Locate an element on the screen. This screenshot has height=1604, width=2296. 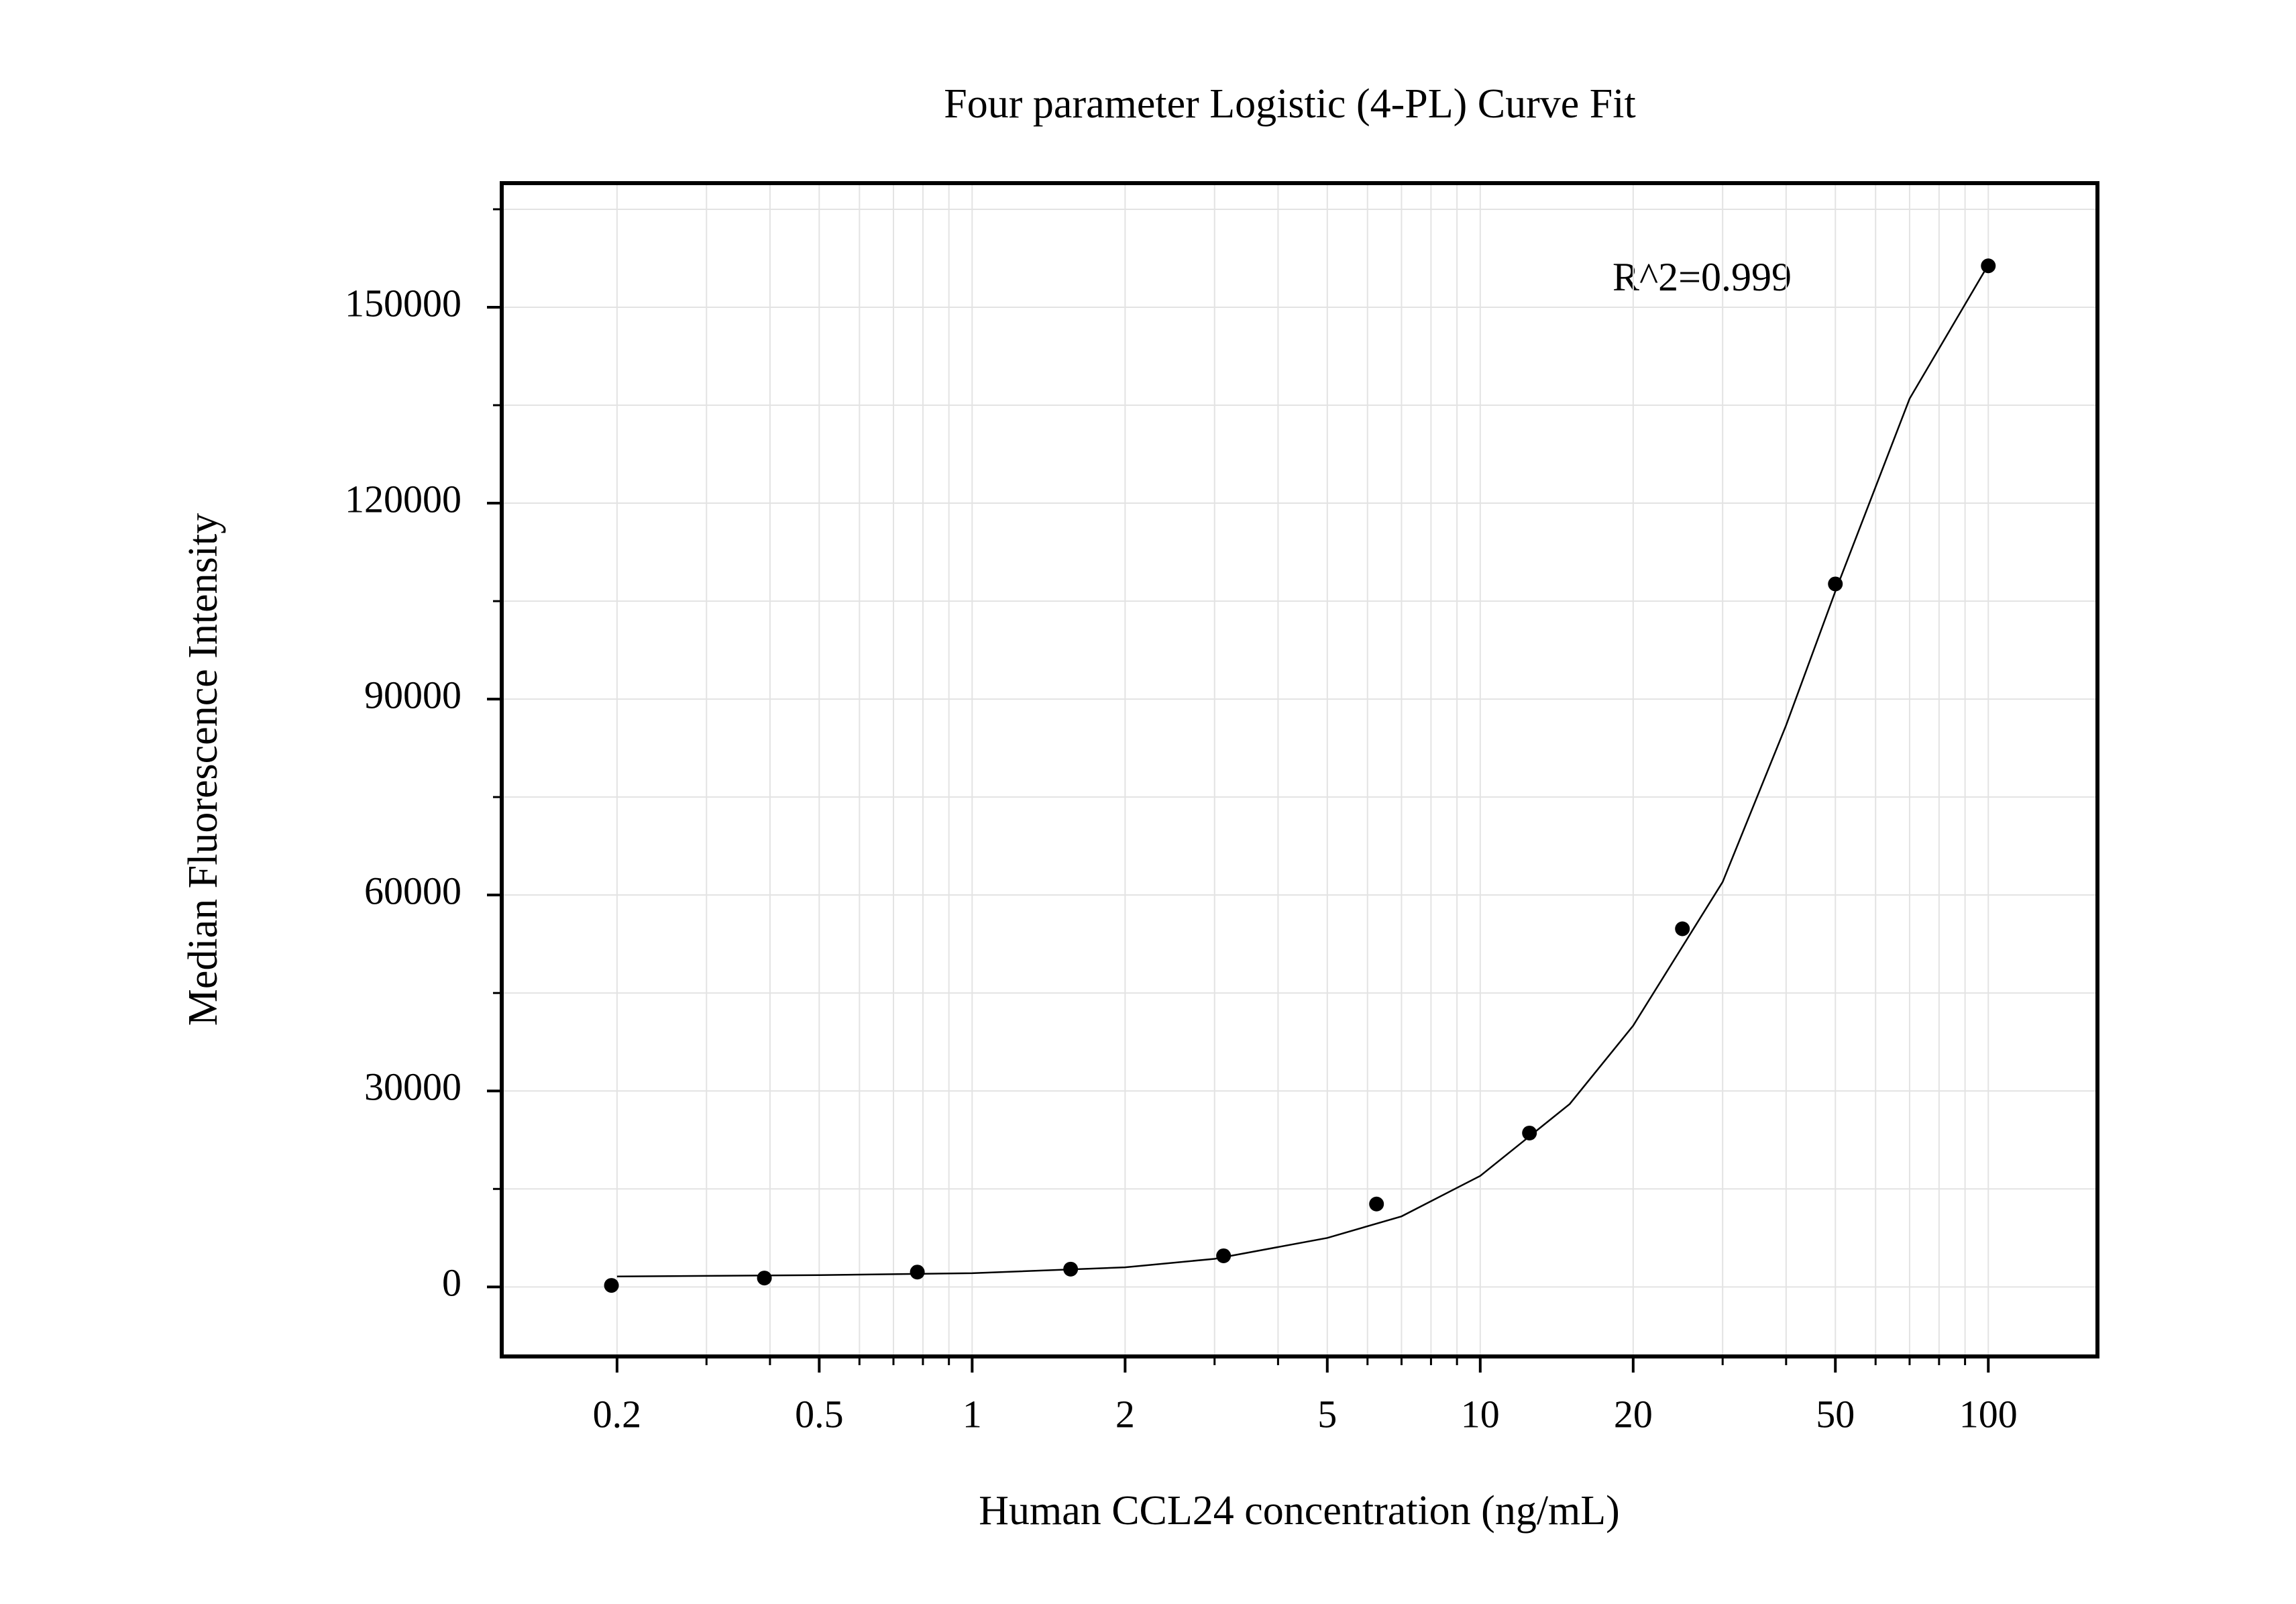
y-axis-label: Median Fluorescence Intensity is located at coordinates (203, 769).